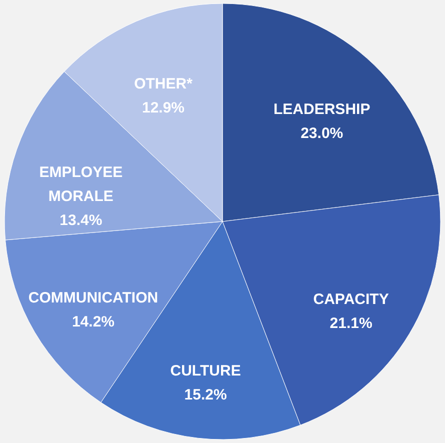 This screenshot has width=445, height=443. What do you see at coordinates (205, 395) in the screenshot?
I see `data-label: 15.2%` at bounding box center [205, 395].